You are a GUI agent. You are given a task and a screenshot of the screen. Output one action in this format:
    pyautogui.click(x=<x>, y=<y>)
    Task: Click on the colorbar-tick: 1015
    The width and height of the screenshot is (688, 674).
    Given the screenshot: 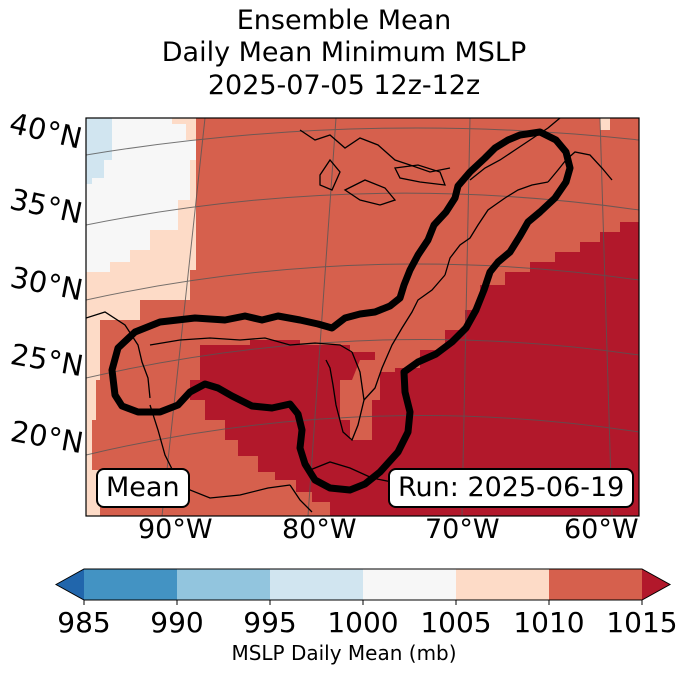 What is the action you would take?
    pyautogui.click(x=642, y=622)
    